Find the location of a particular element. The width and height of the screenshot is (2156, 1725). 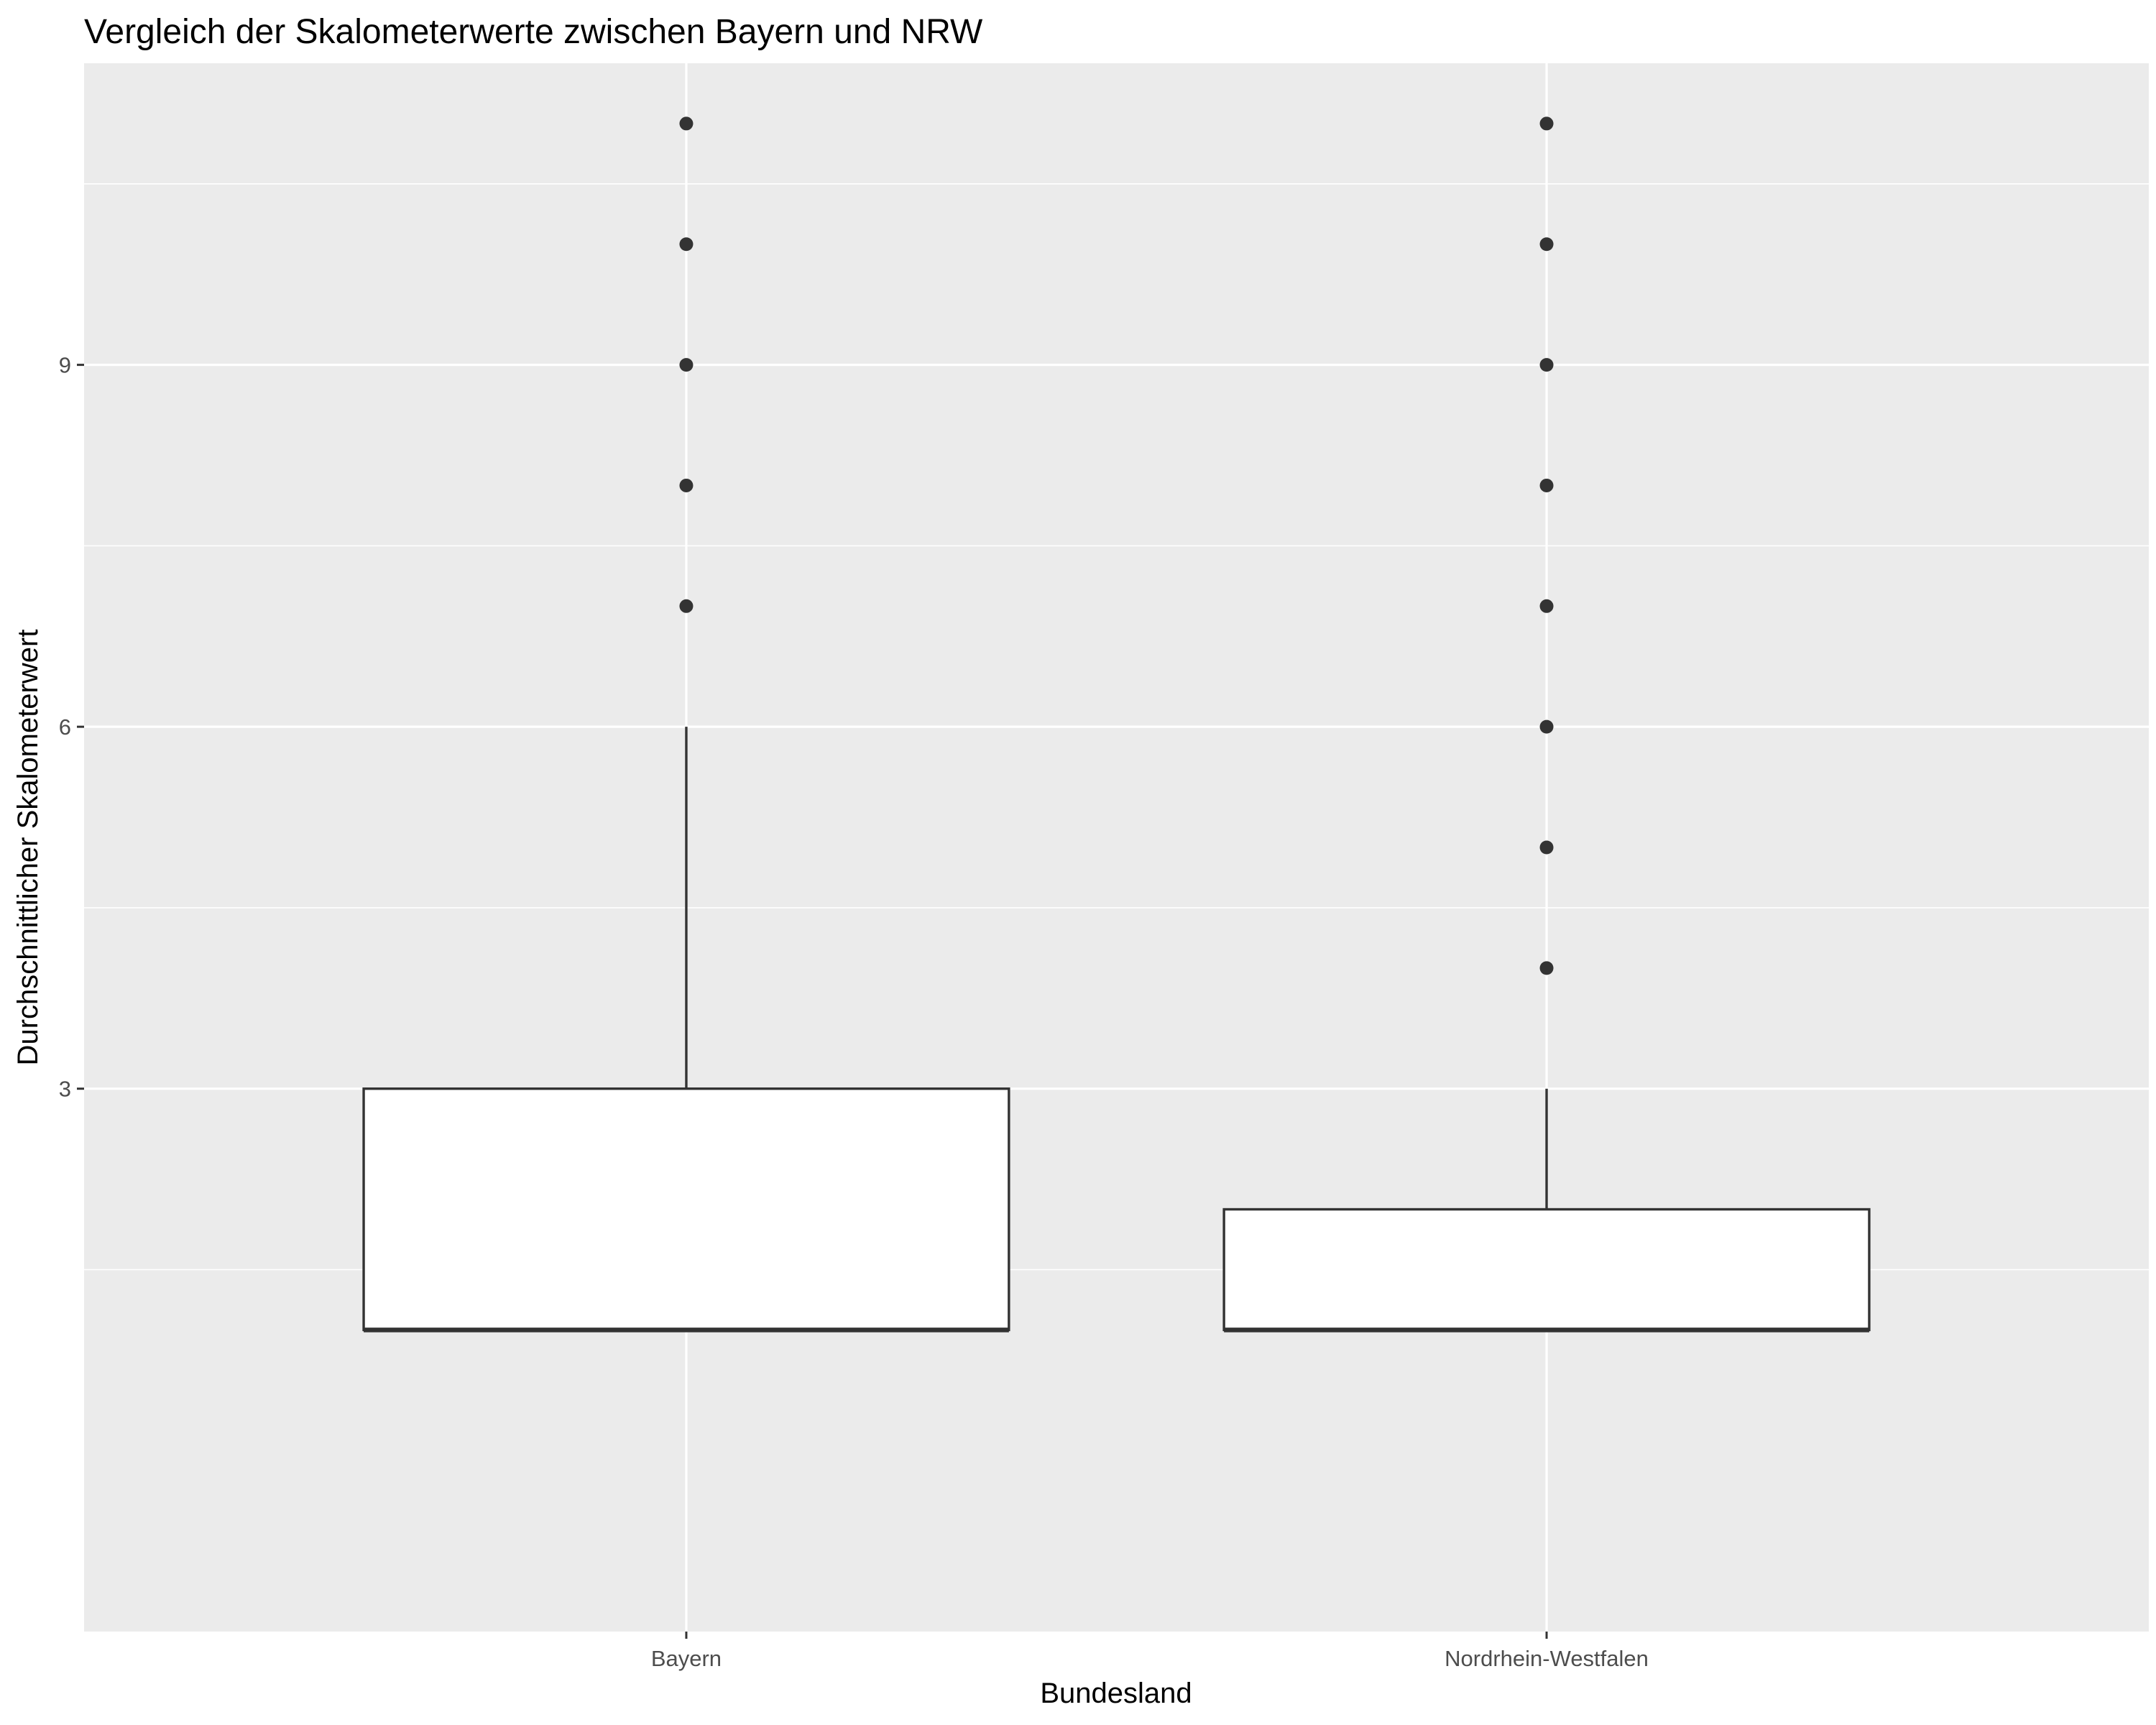

y-tick-label: 6 is located at coordinates (65, 727).